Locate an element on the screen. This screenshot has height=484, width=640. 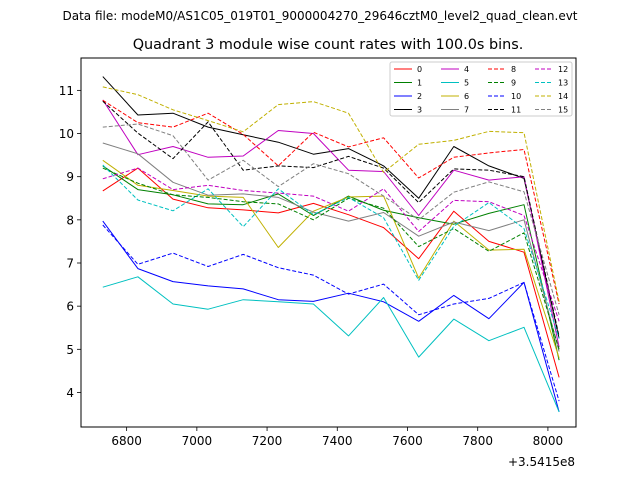
x-tick-label: 6800 is located at coordinates (126, 441).